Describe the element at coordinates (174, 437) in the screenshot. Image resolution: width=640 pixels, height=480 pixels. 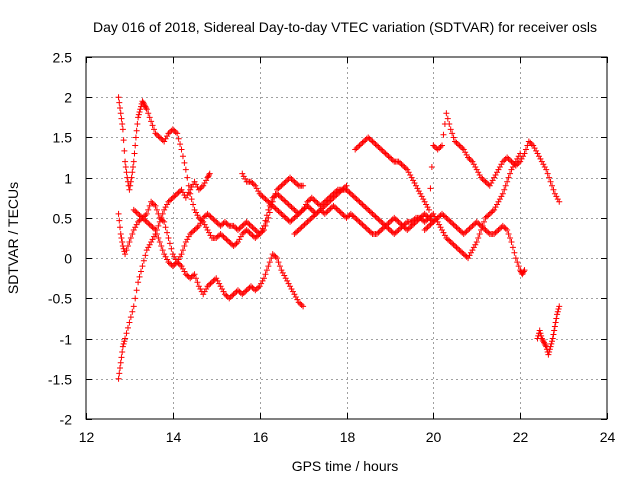
I see `x-tick-label: 14` at that location.